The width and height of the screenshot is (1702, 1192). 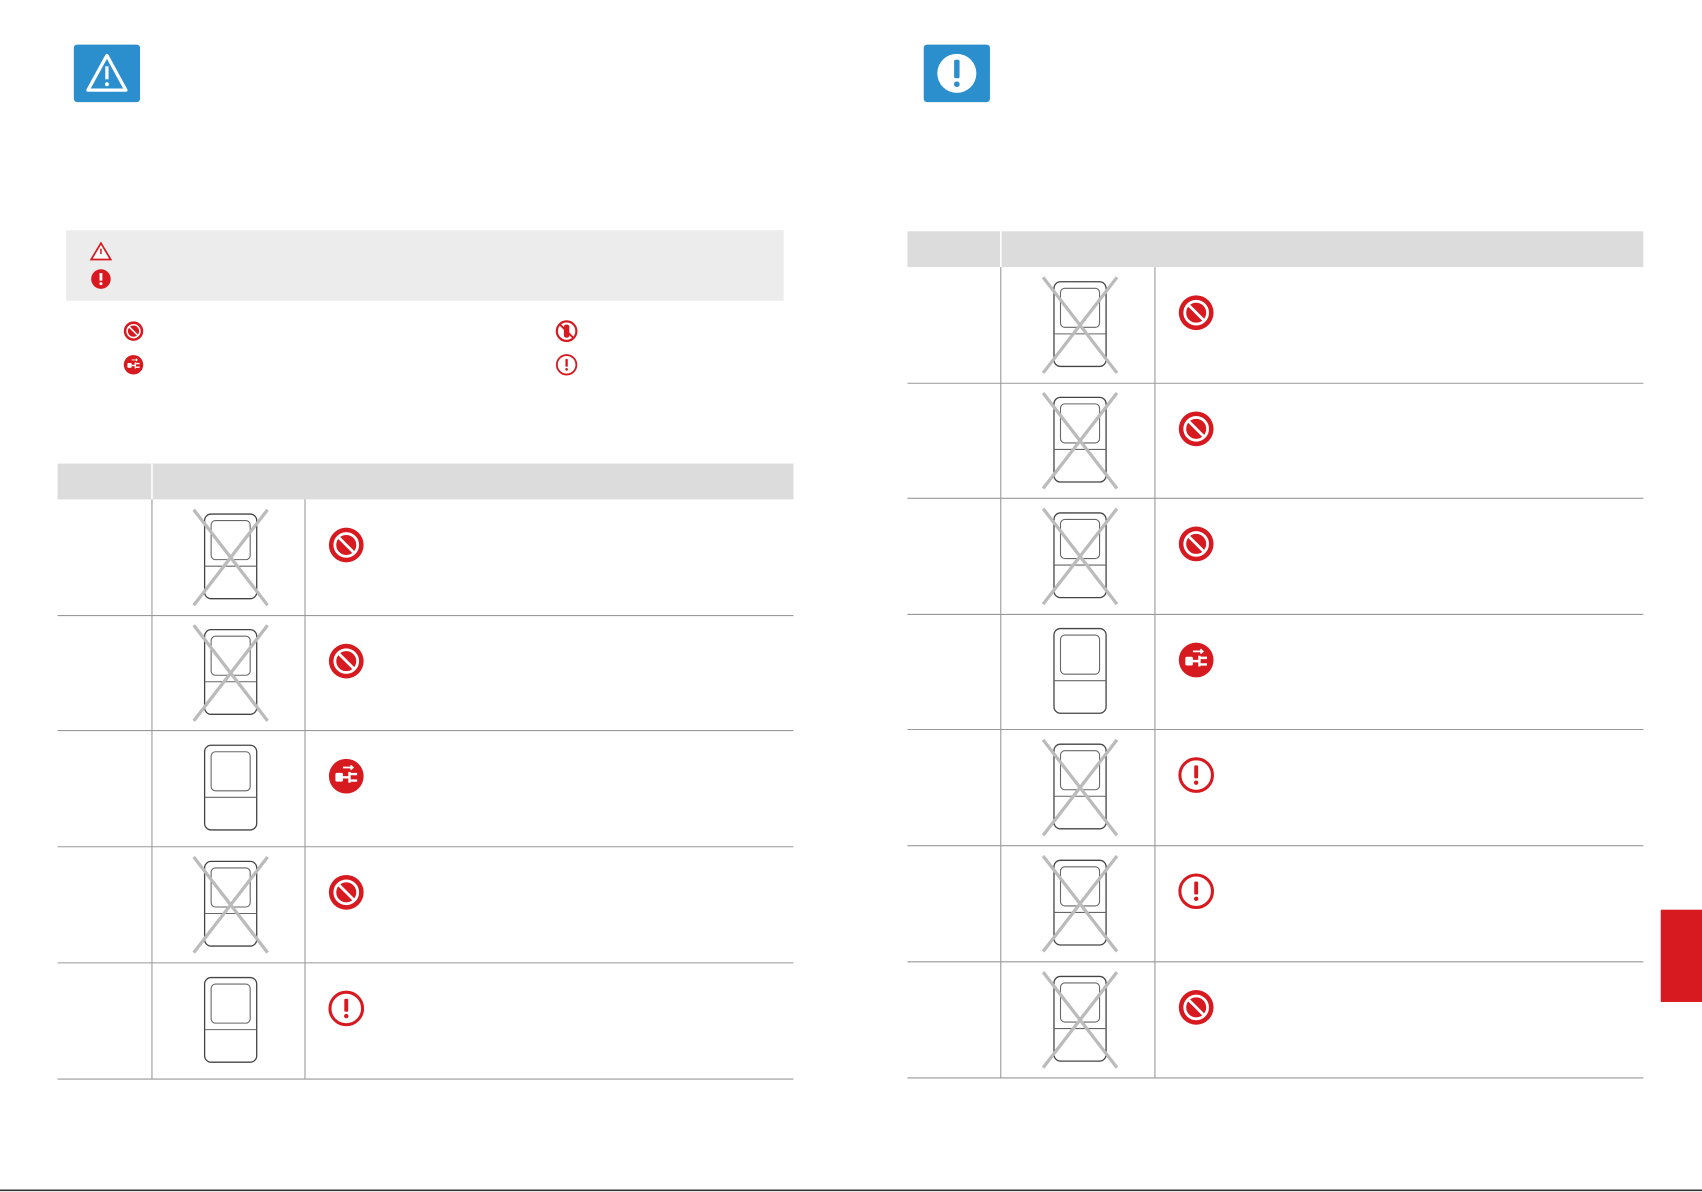 What do you see at coordinates (425, 265) in the screenshot?
I see `info-box` at bounding box center [425, 265].